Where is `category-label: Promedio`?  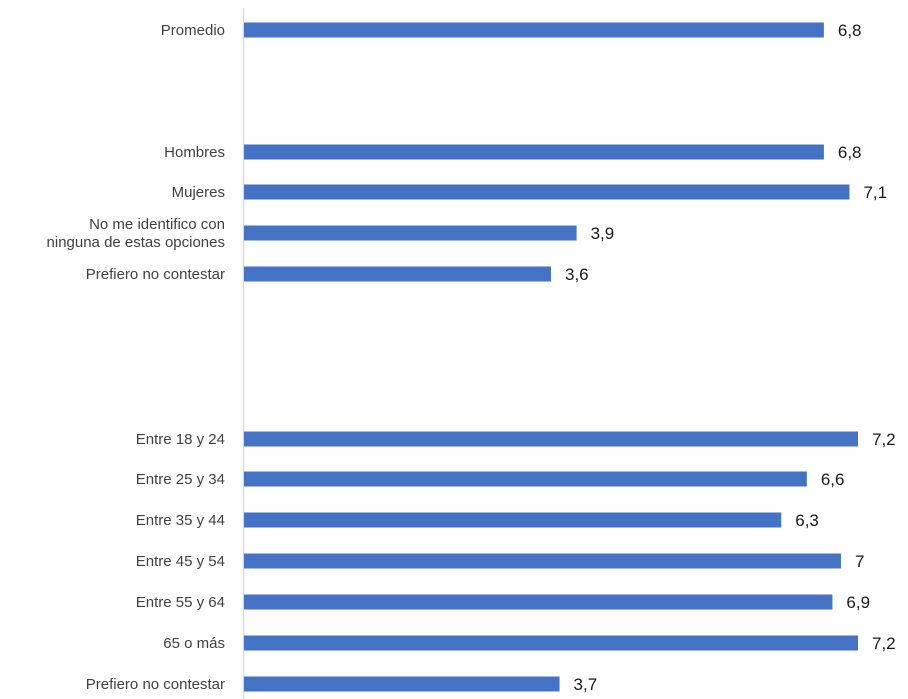
category-label: Promedio is located at coordinates (193, 30).